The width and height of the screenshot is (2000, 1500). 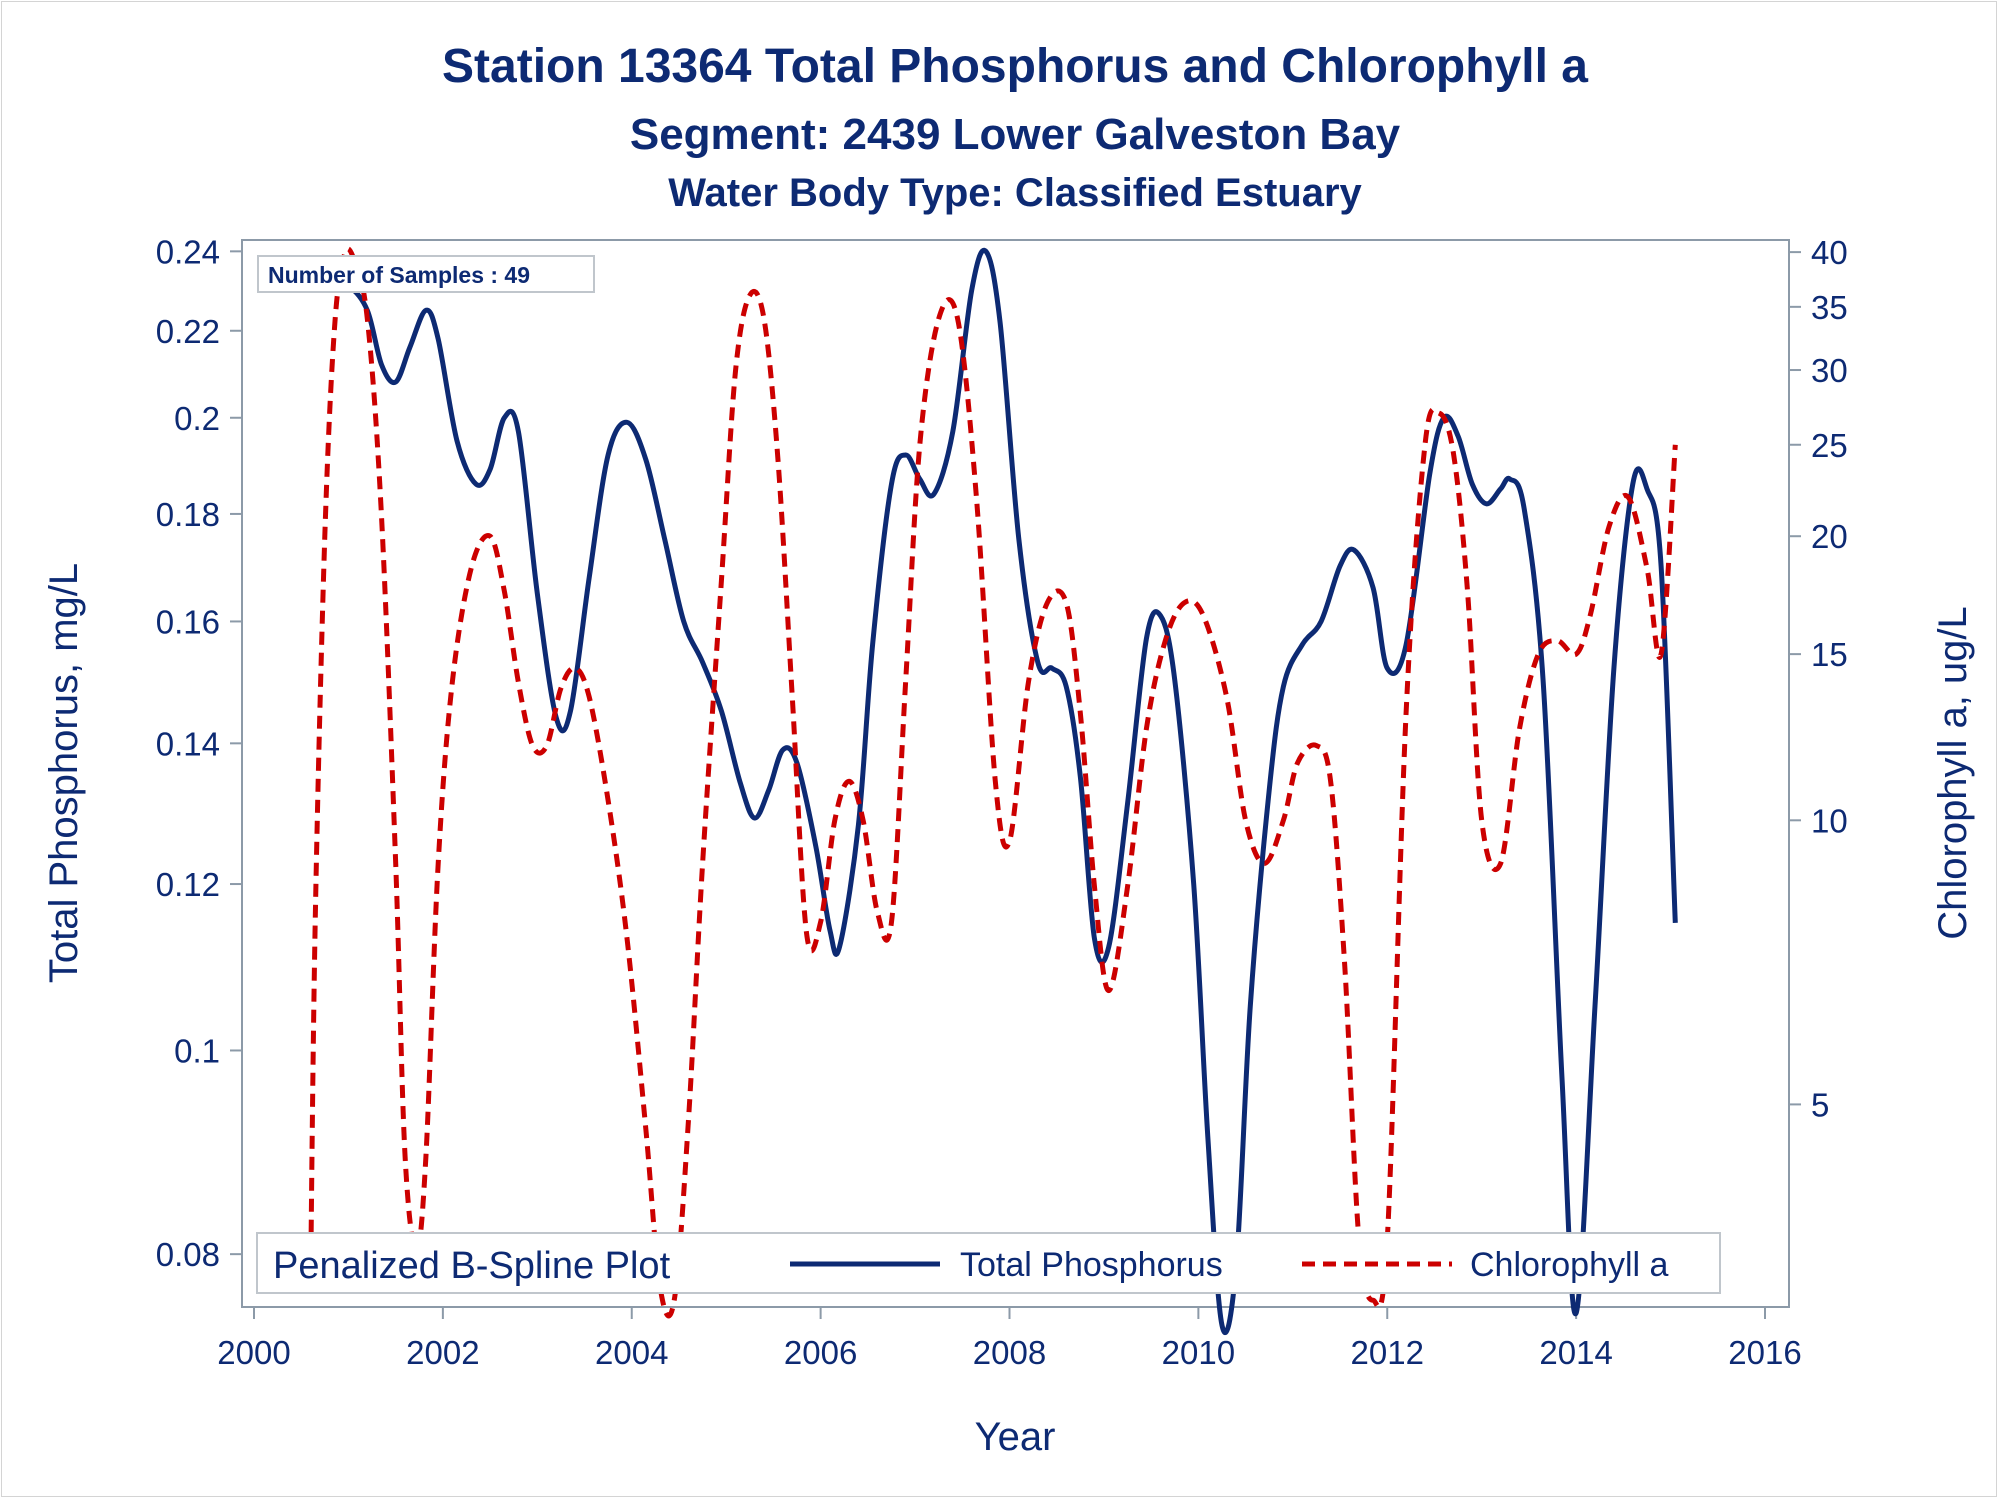 I want to click on legend-title: Penalized B-Spline Plot, so click(x=472, y=1266).